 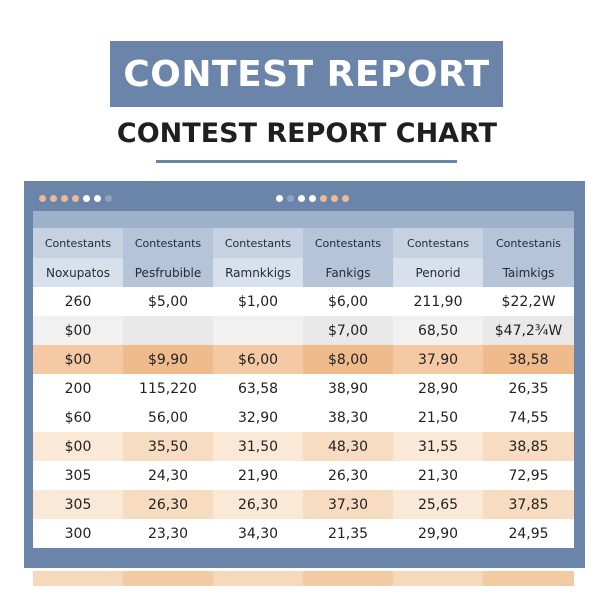 I want to click on table-cell: 26,35, so click(x=528, y=388).